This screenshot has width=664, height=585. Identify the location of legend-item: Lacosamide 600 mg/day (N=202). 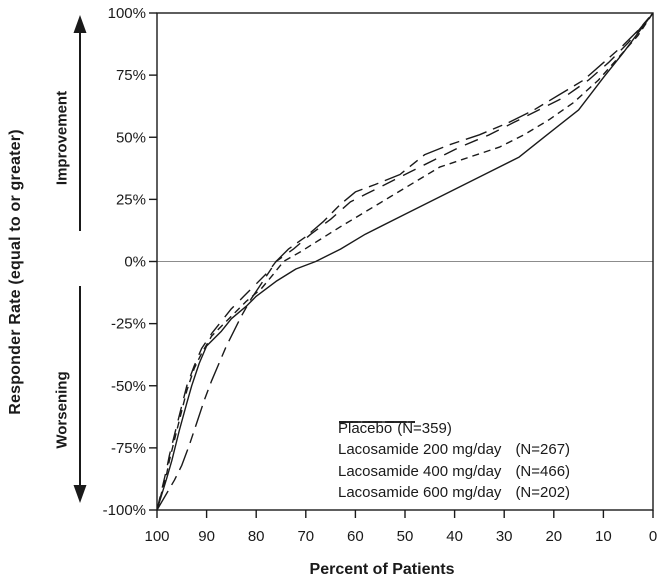
(454, 462).